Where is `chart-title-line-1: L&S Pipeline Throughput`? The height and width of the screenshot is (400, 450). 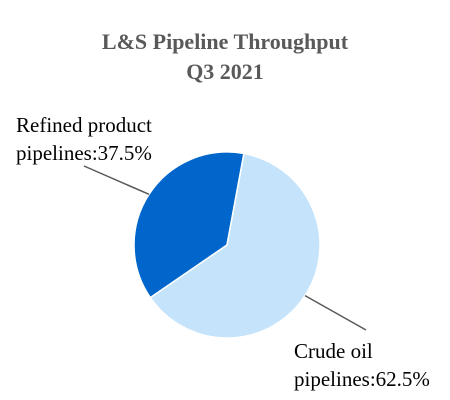 chart-title-line-1: L&S Pipeline Throughput is located at coordinates (225, 41).